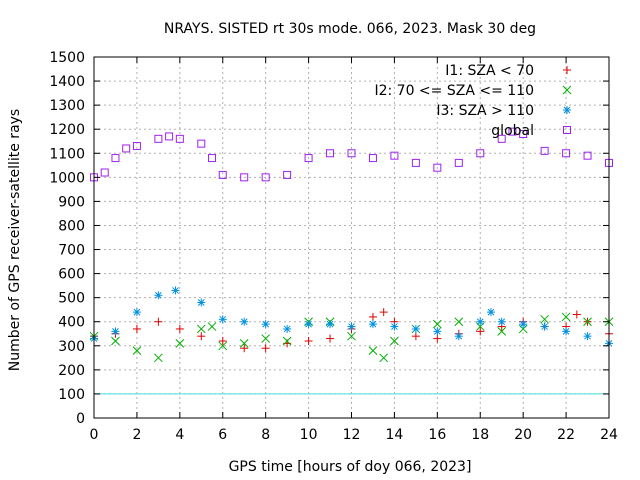 Image resolution: width=640 pixels, height=480 pixels. I want to click on legend-label: global, so click(512, 131).